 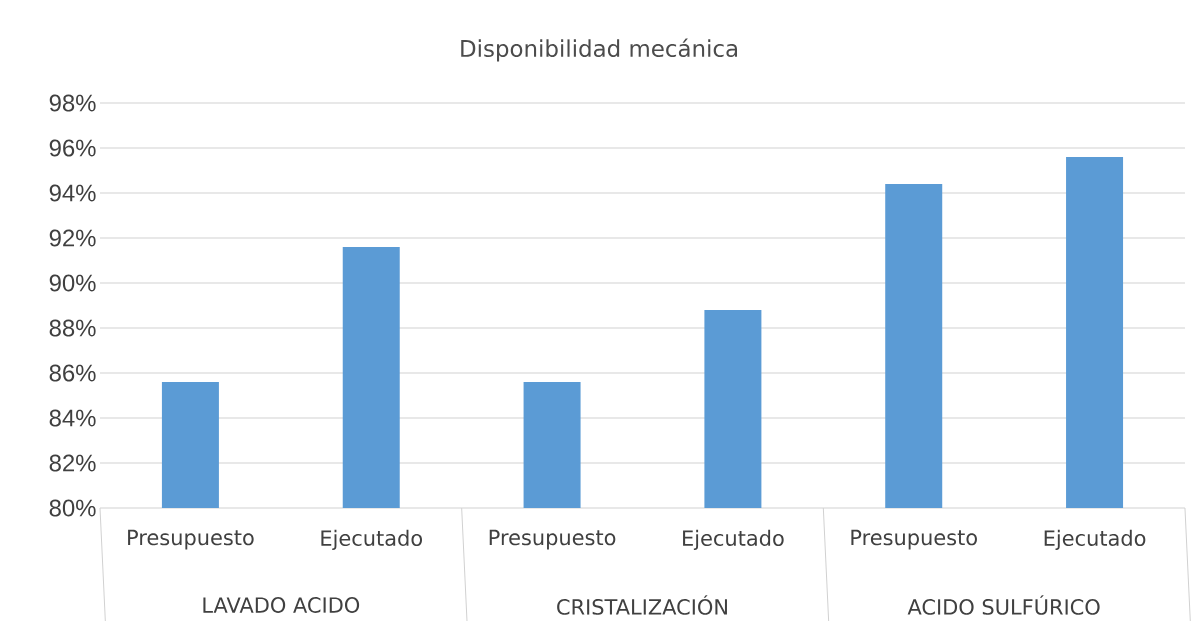 I want to click on text: LAVADO ACIDO, so click(x=281, y=605).